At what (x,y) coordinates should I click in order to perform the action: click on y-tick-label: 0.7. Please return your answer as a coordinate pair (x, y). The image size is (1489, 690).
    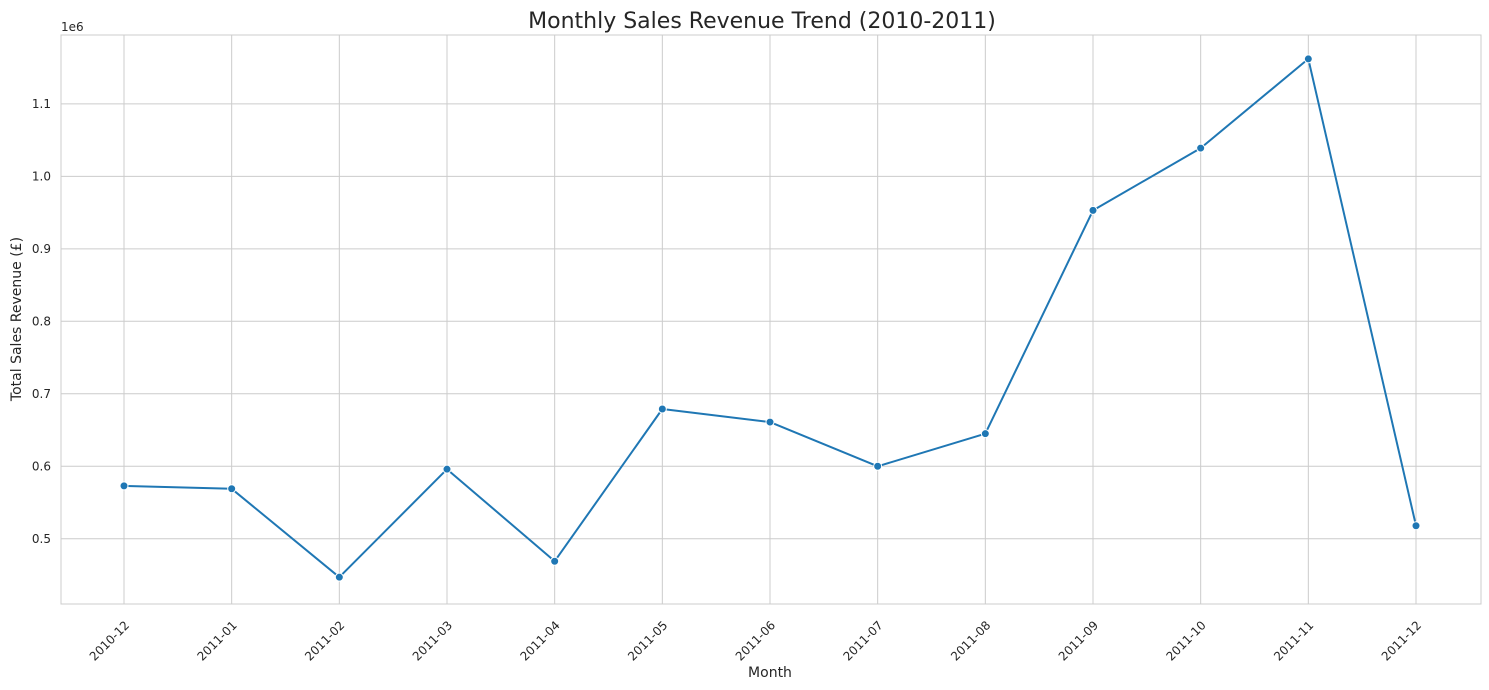
    Looking at the image, I should click on (41, 394).